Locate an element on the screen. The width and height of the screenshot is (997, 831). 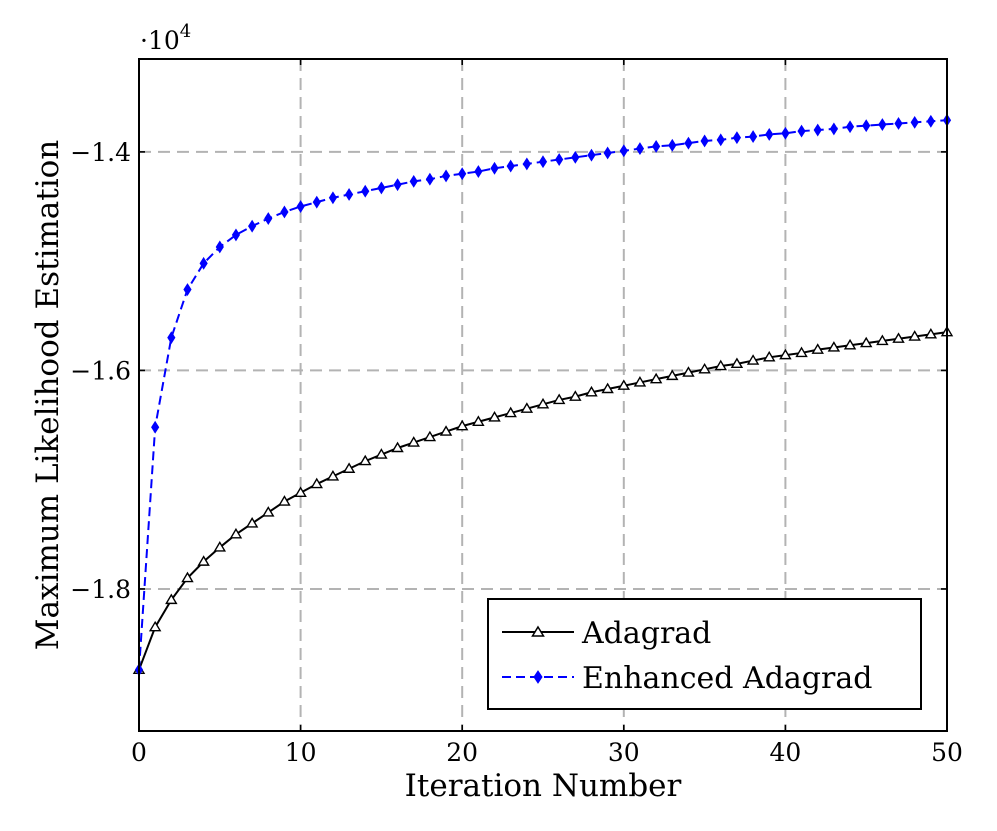
legend-marker-adagrad is located at coordinates (538, 631).